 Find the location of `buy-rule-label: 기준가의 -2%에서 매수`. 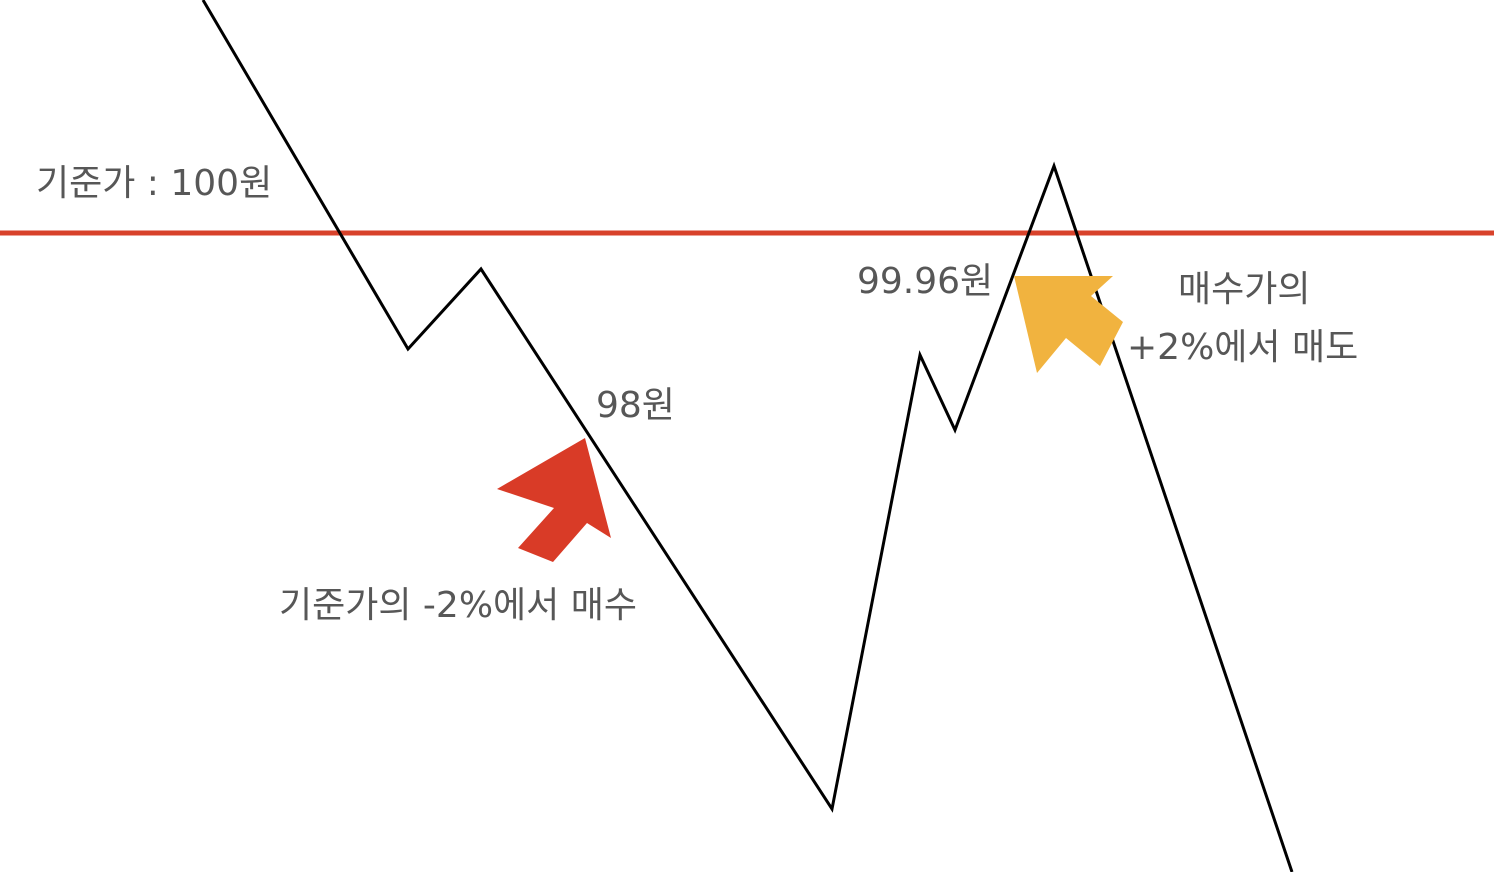

buy-rule-label: 기준가의 -2%에서 매수 is located at coordinates (458, 605).